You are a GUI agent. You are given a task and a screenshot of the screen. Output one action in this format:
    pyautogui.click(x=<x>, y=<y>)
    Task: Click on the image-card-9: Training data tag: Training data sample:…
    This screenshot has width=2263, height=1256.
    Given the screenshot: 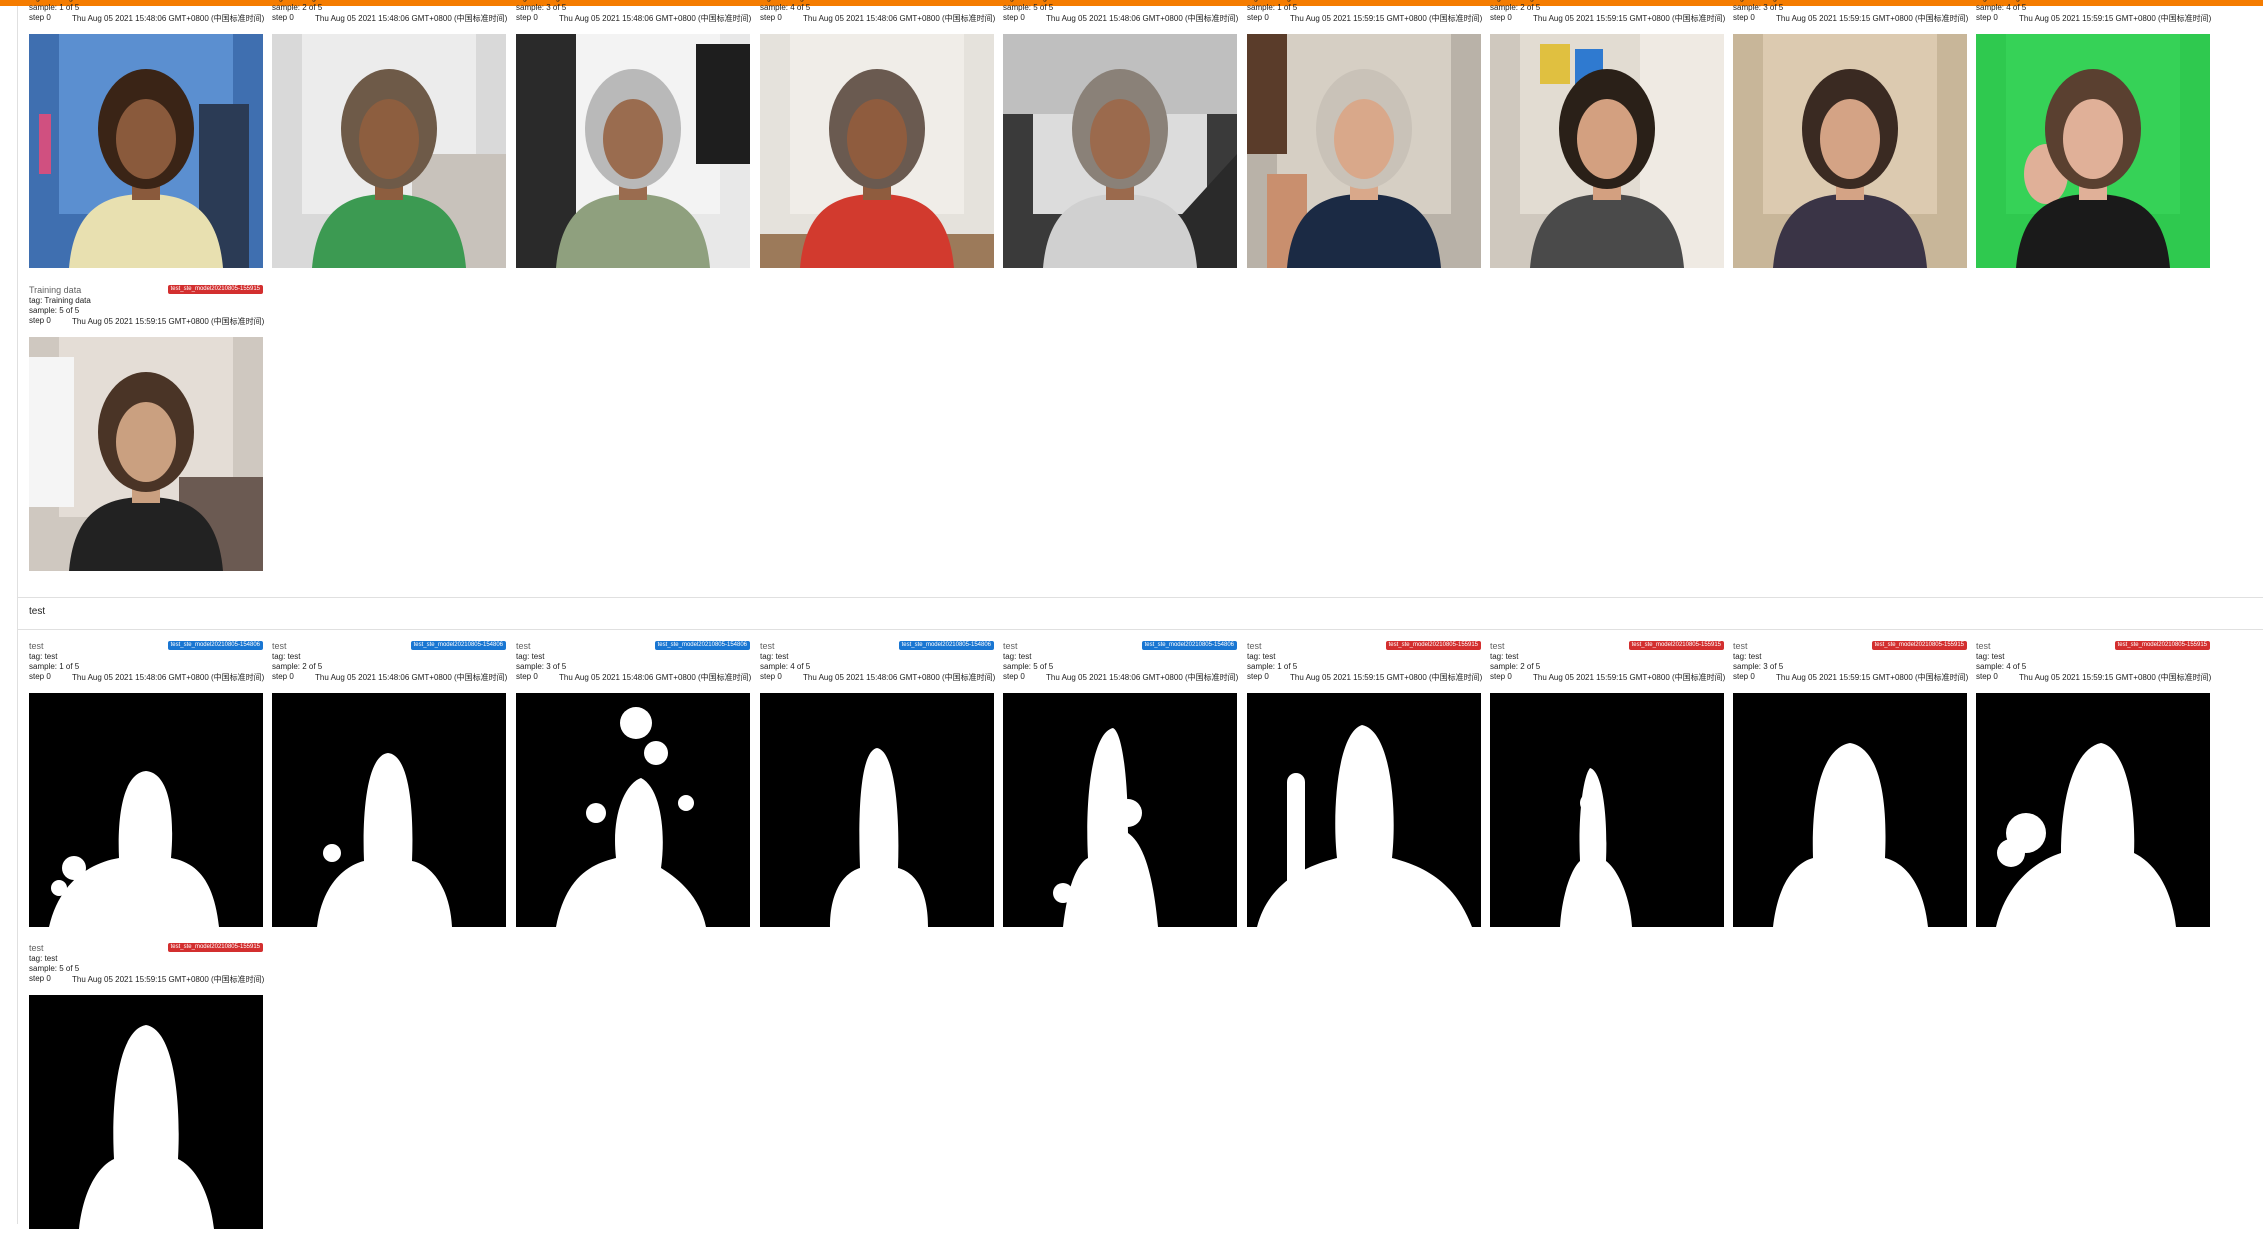 What is the action you would take?
    pyautogui.click(x=2094, y=147)
    